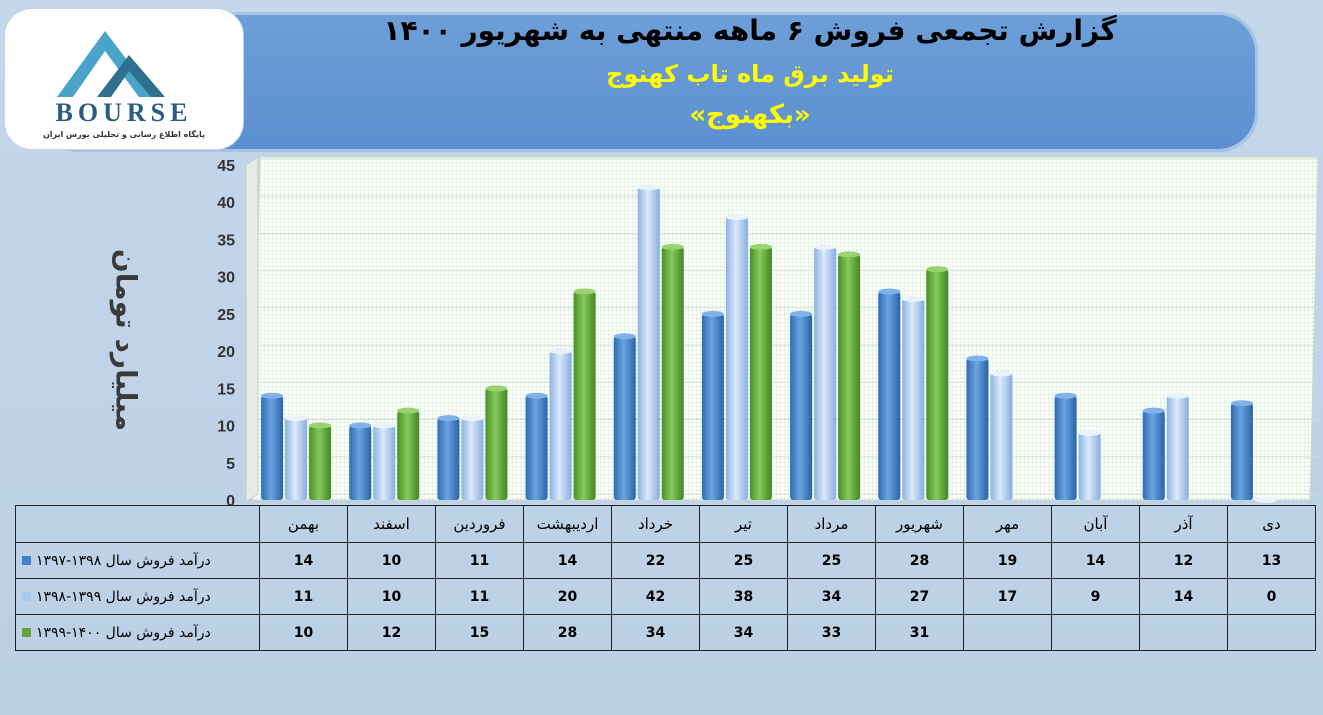  What do you see at coordinates (226, 278) in the screenshot?
I see `y-tick-label: 30` at bounding box center [226, 278].